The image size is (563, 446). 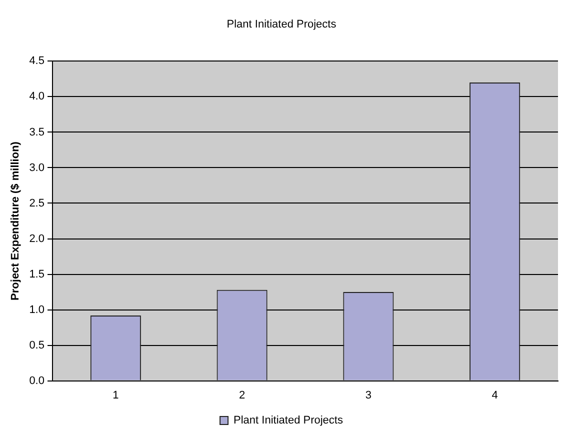 I want to click on y-tick-label: 0.5, so click(x=36, y=345).